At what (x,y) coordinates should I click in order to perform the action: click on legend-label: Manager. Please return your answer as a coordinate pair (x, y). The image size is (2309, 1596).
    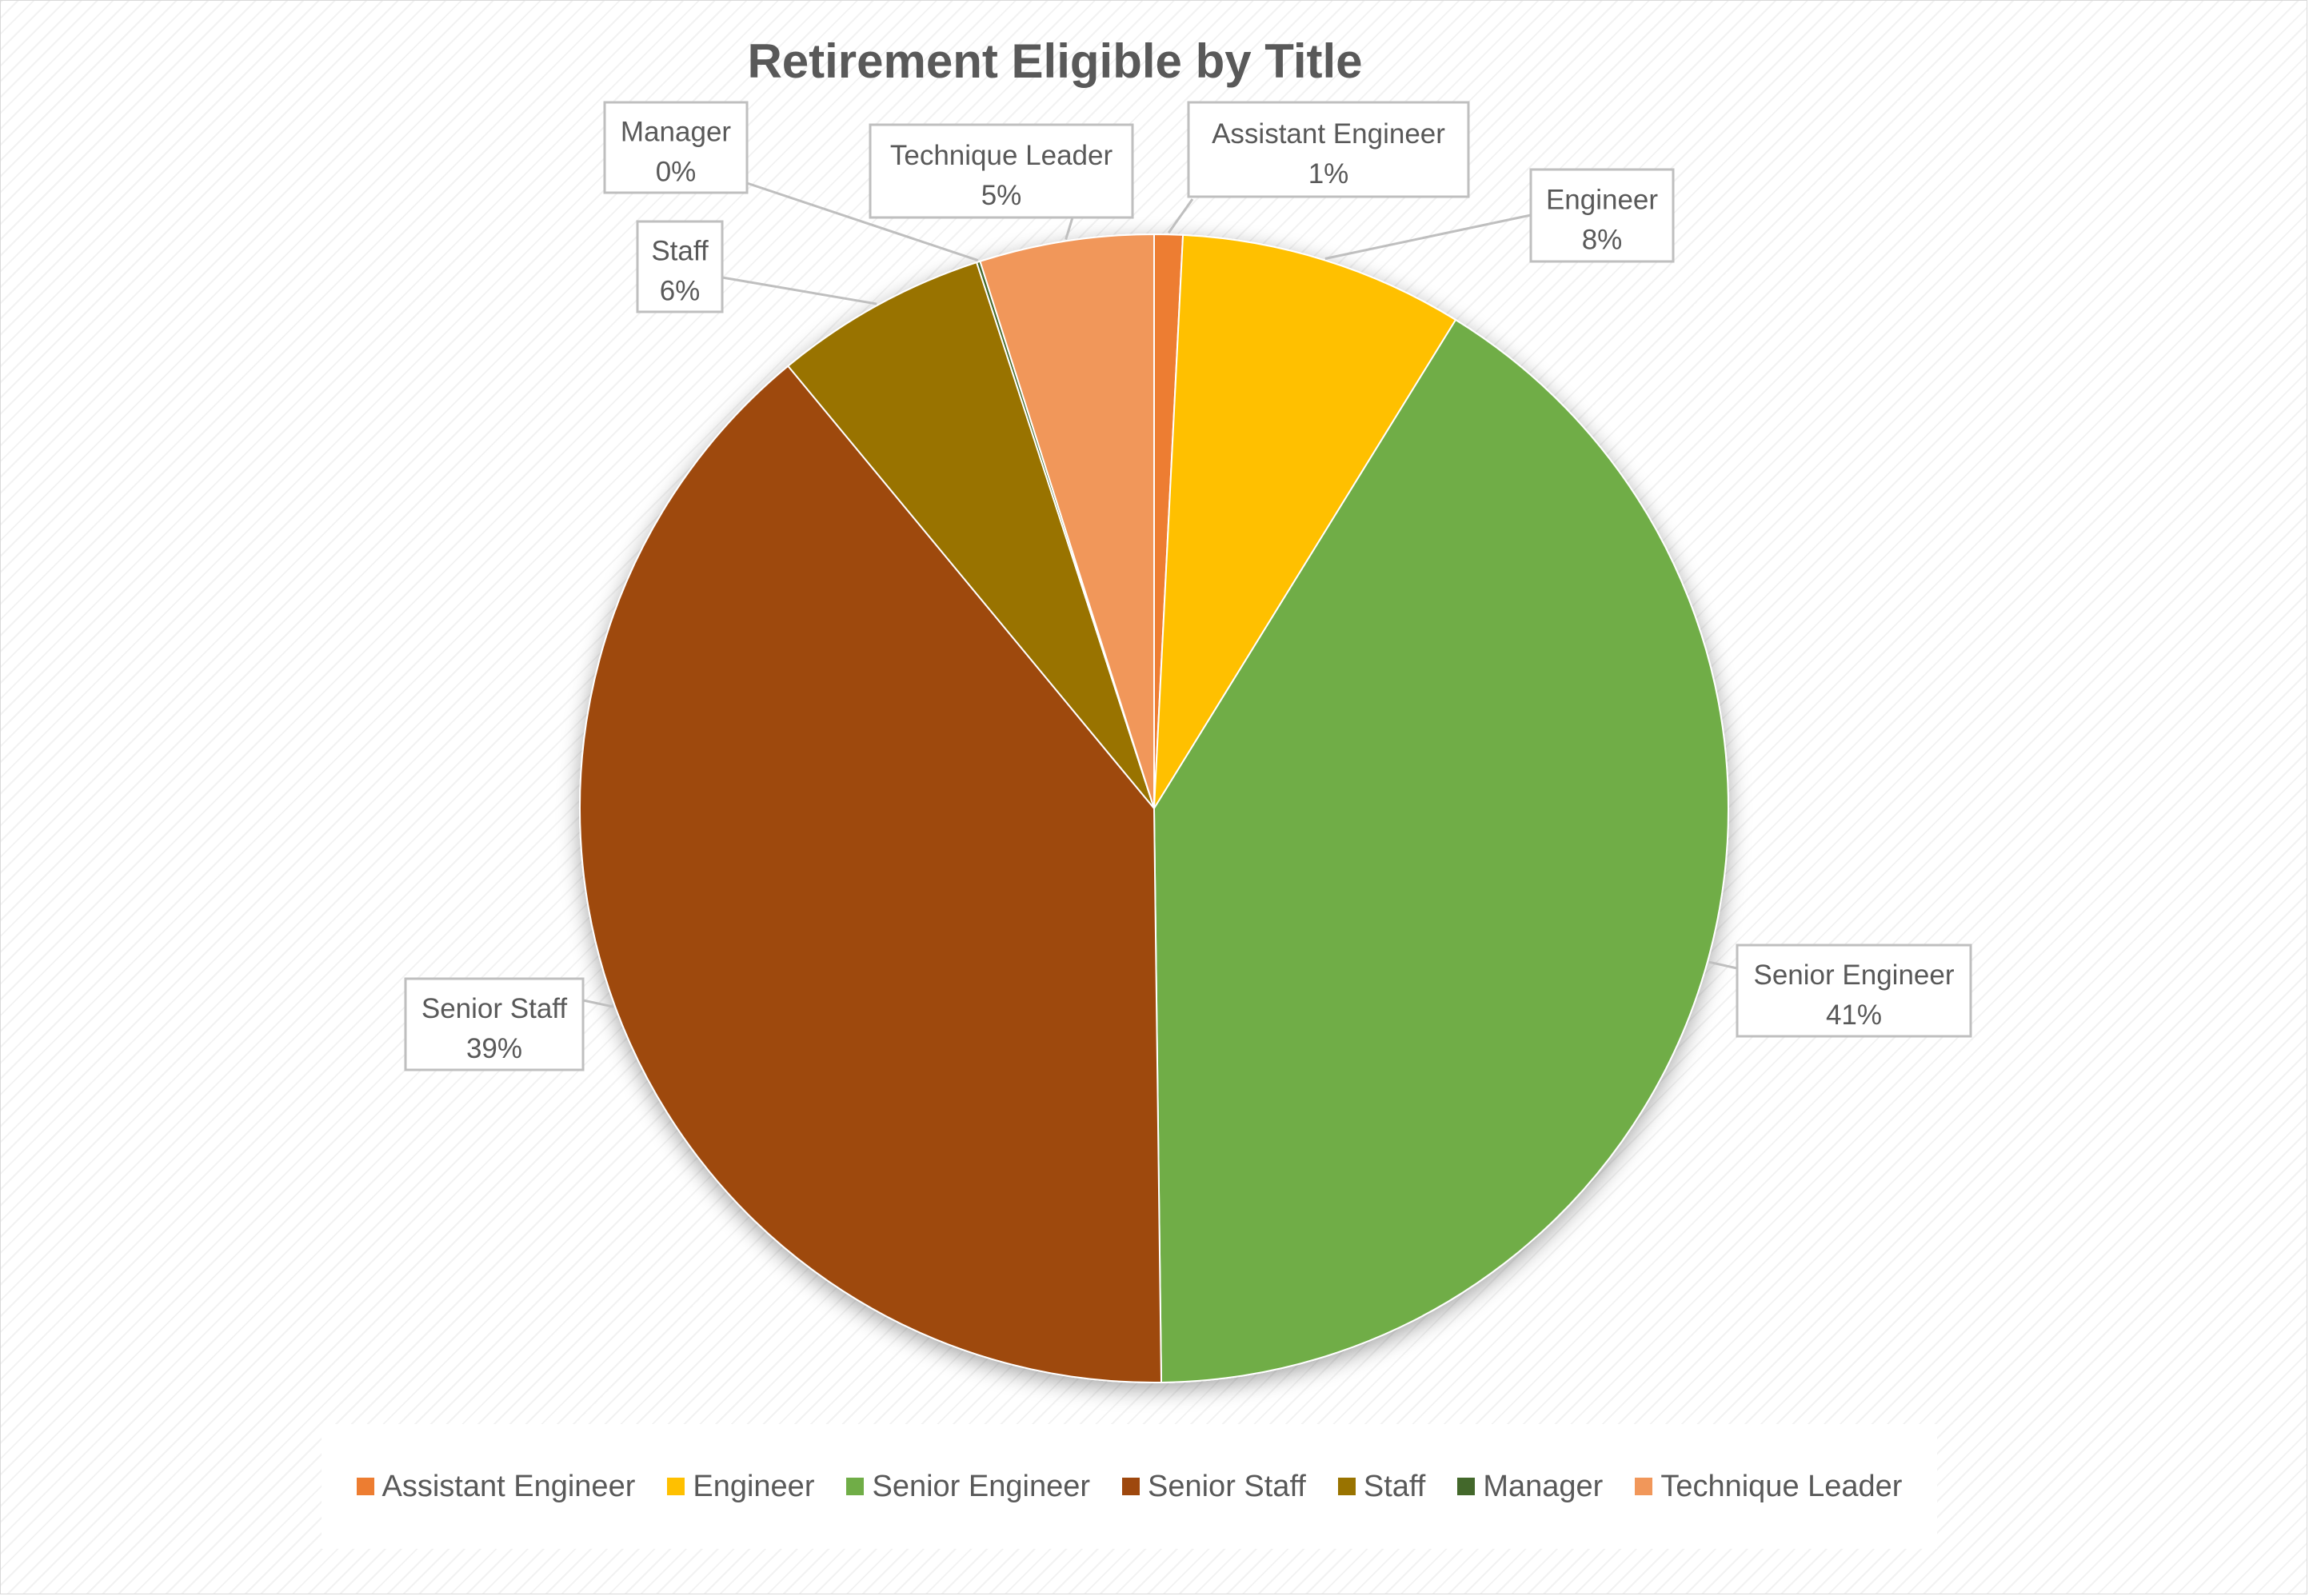
    Looking at the image, I should click on (1543, 1486).